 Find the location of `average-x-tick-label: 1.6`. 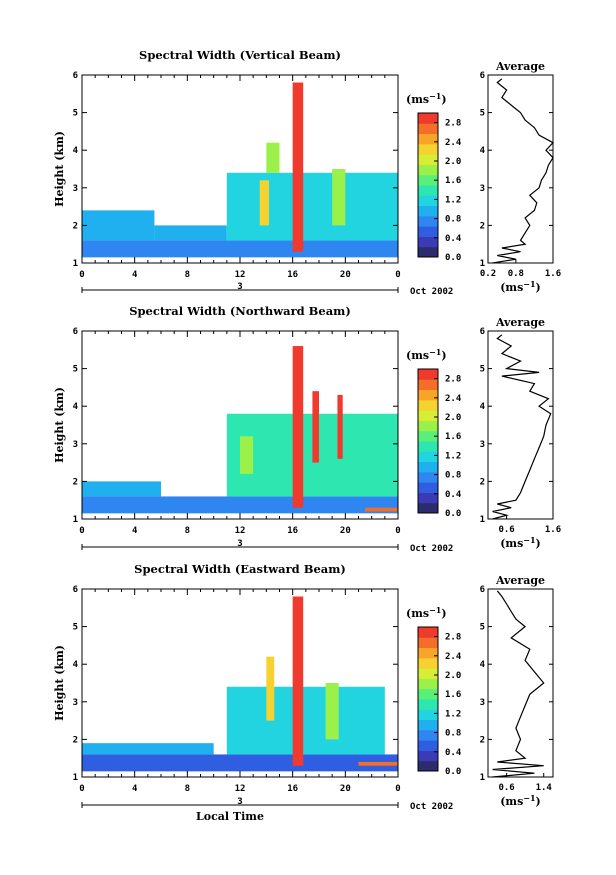

average-x-tick-label: 1.6 is located at coordinates (553, 274).